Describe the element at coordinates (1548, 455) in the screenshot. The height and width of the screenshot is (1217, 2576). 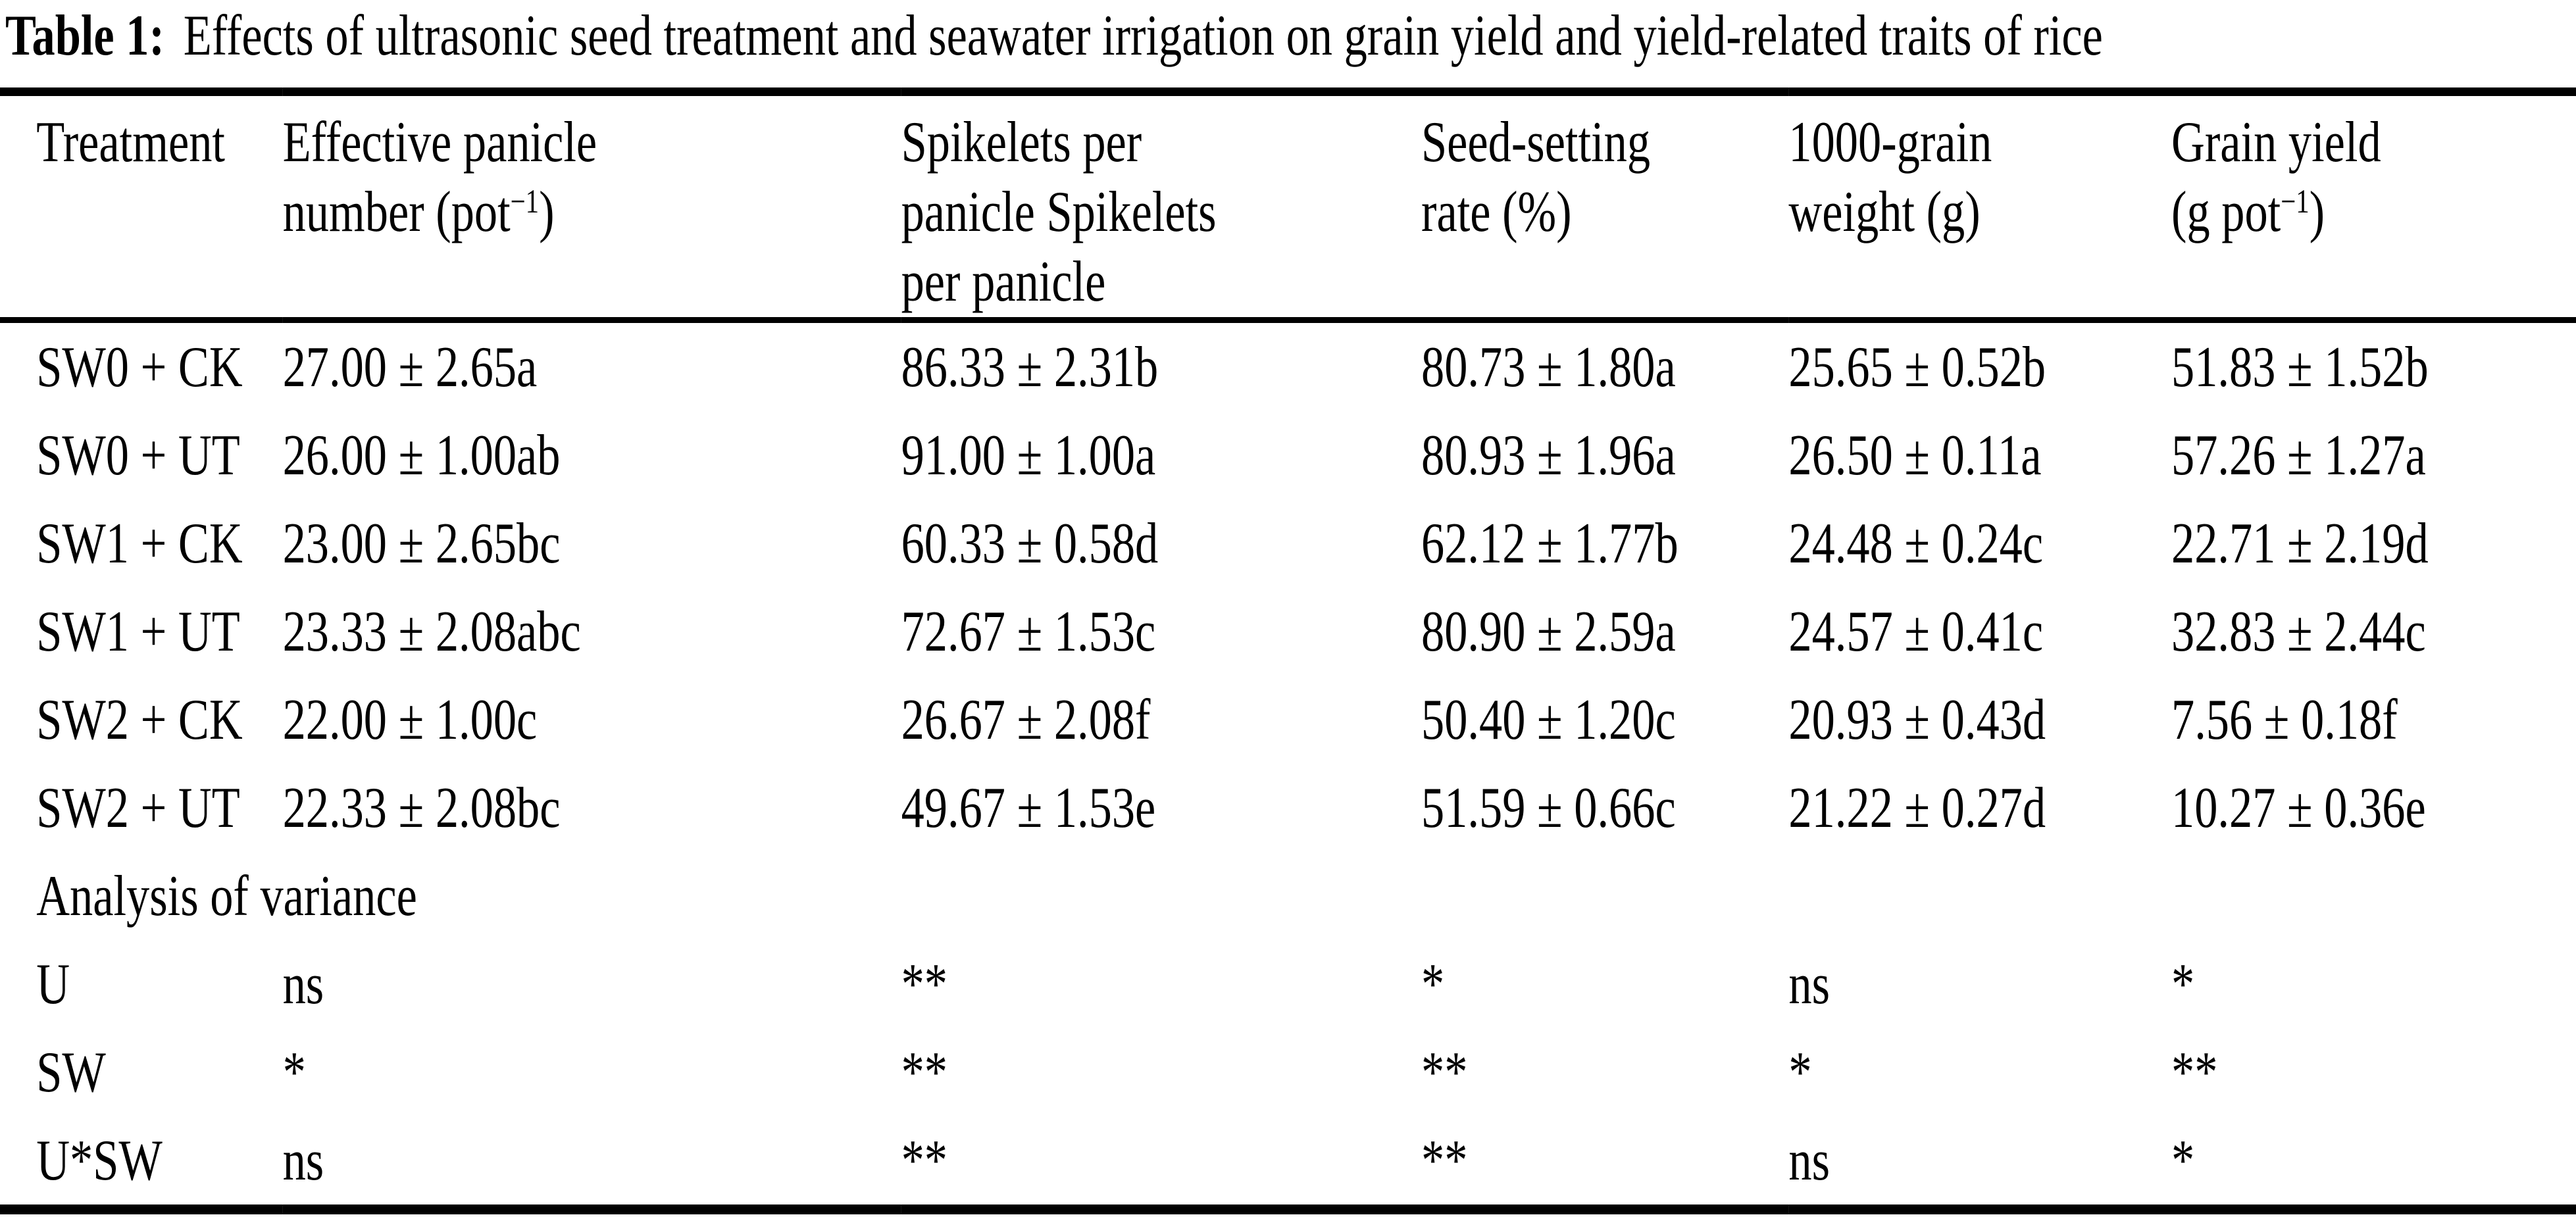
I see `value-cell: 80.93 ± 1.96a` at that location.